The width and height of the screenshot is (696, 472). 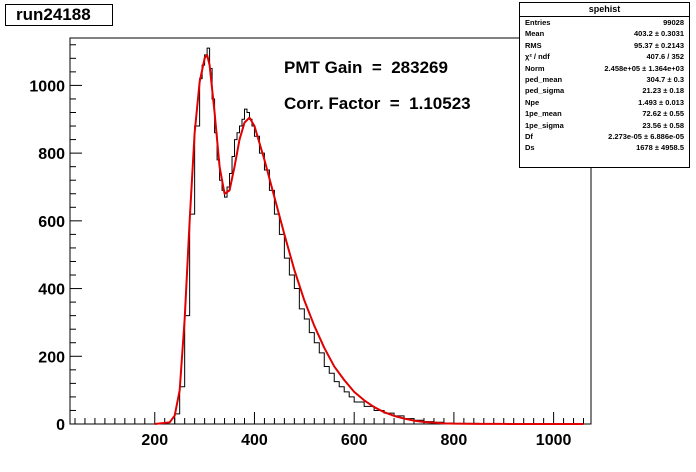 What do you see at coordinates (59, 15) in the screenshot?
I see `run-title: run24188` at bounding box center [59, 15].